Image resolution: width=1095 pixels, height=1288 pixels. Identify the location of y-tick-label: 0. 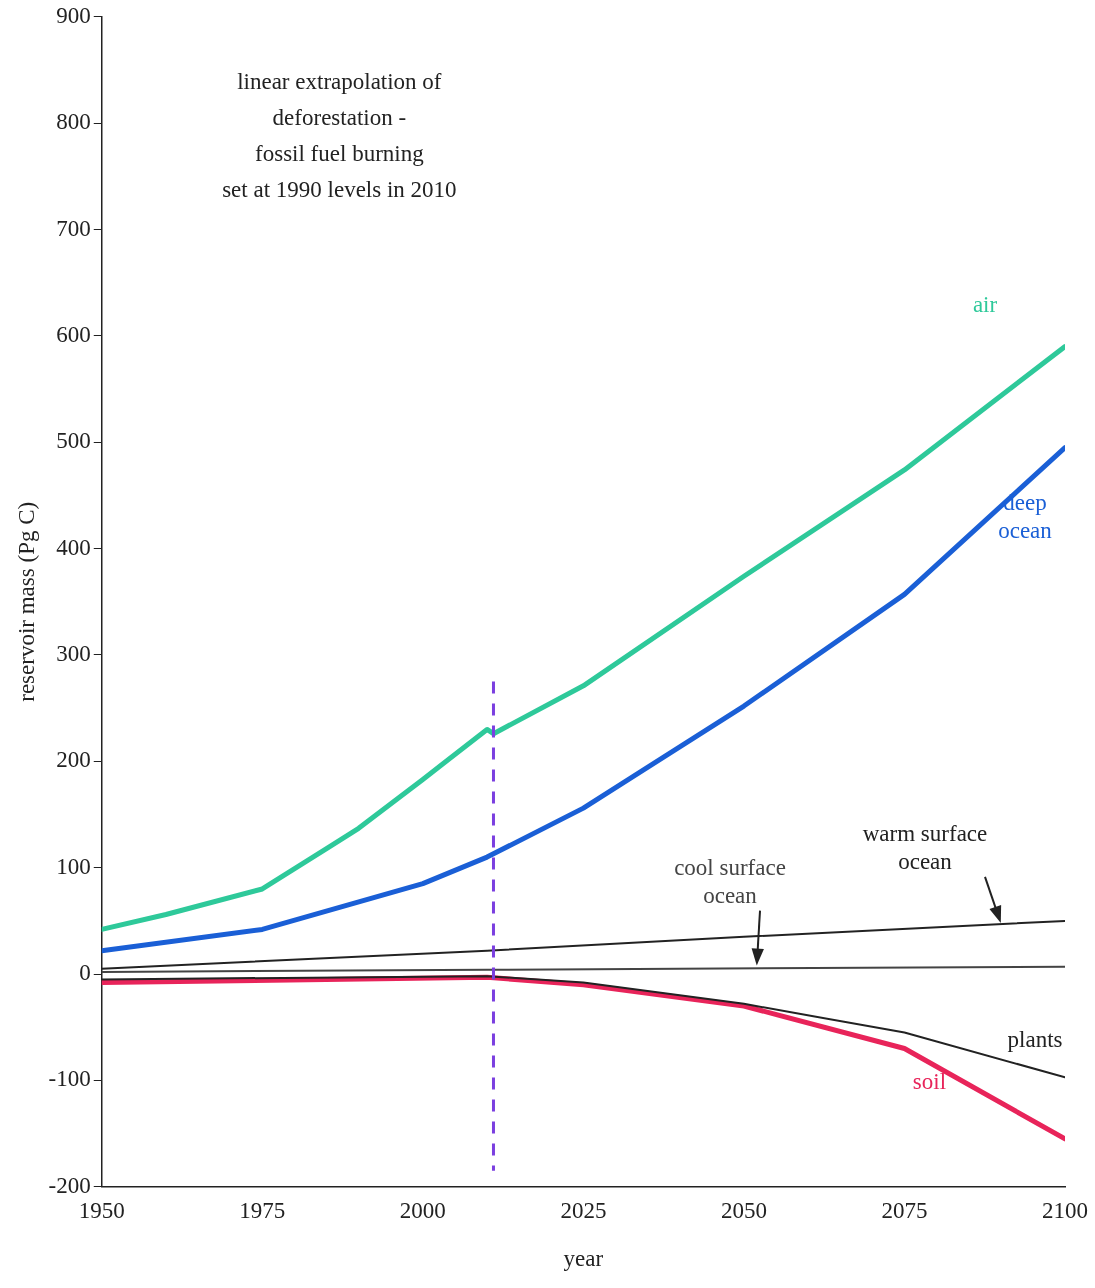
(85, 973).